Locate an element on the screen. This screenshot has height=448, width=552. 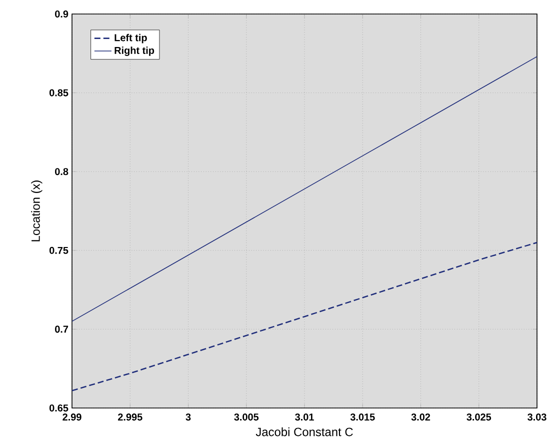
legend-label: Right tip is located at coordinates (134, 51).